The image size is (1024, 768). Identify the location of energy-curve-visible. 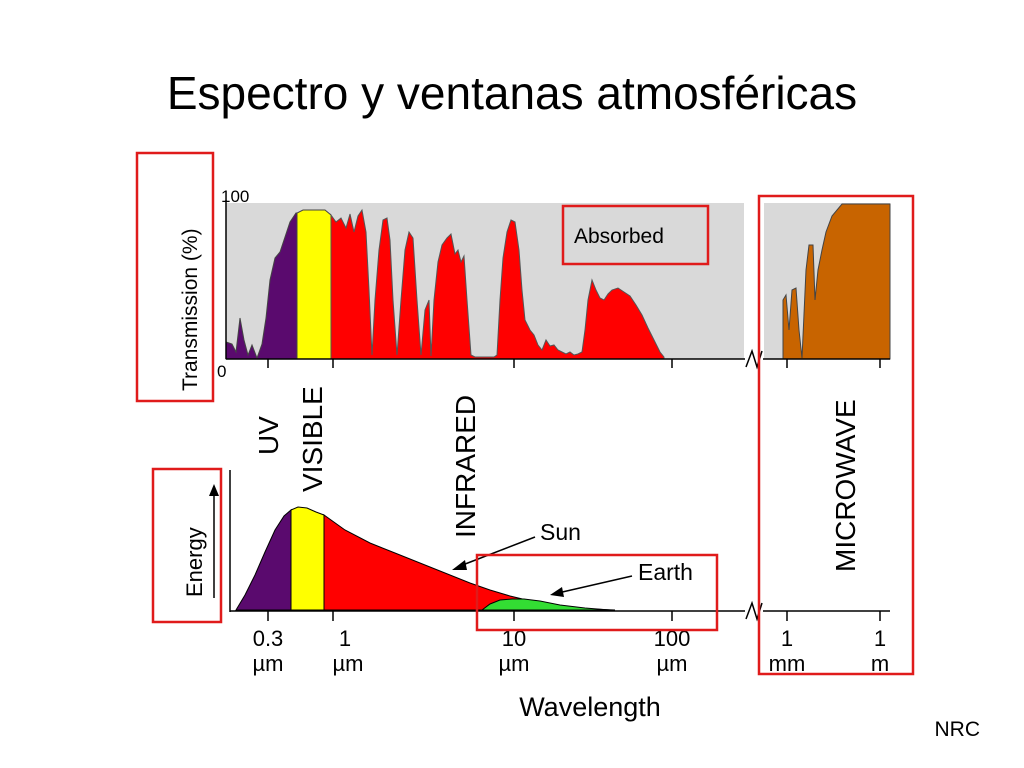
(307, 558).